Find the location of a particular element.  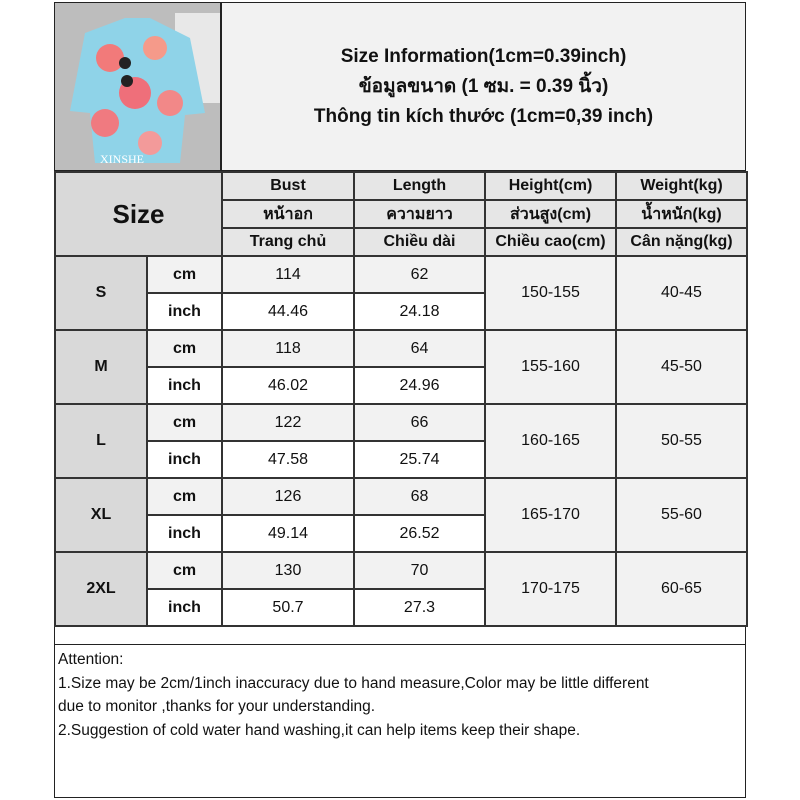

size-row-inch: inch 47.58 25.74 is located at coordinates (401, 459).